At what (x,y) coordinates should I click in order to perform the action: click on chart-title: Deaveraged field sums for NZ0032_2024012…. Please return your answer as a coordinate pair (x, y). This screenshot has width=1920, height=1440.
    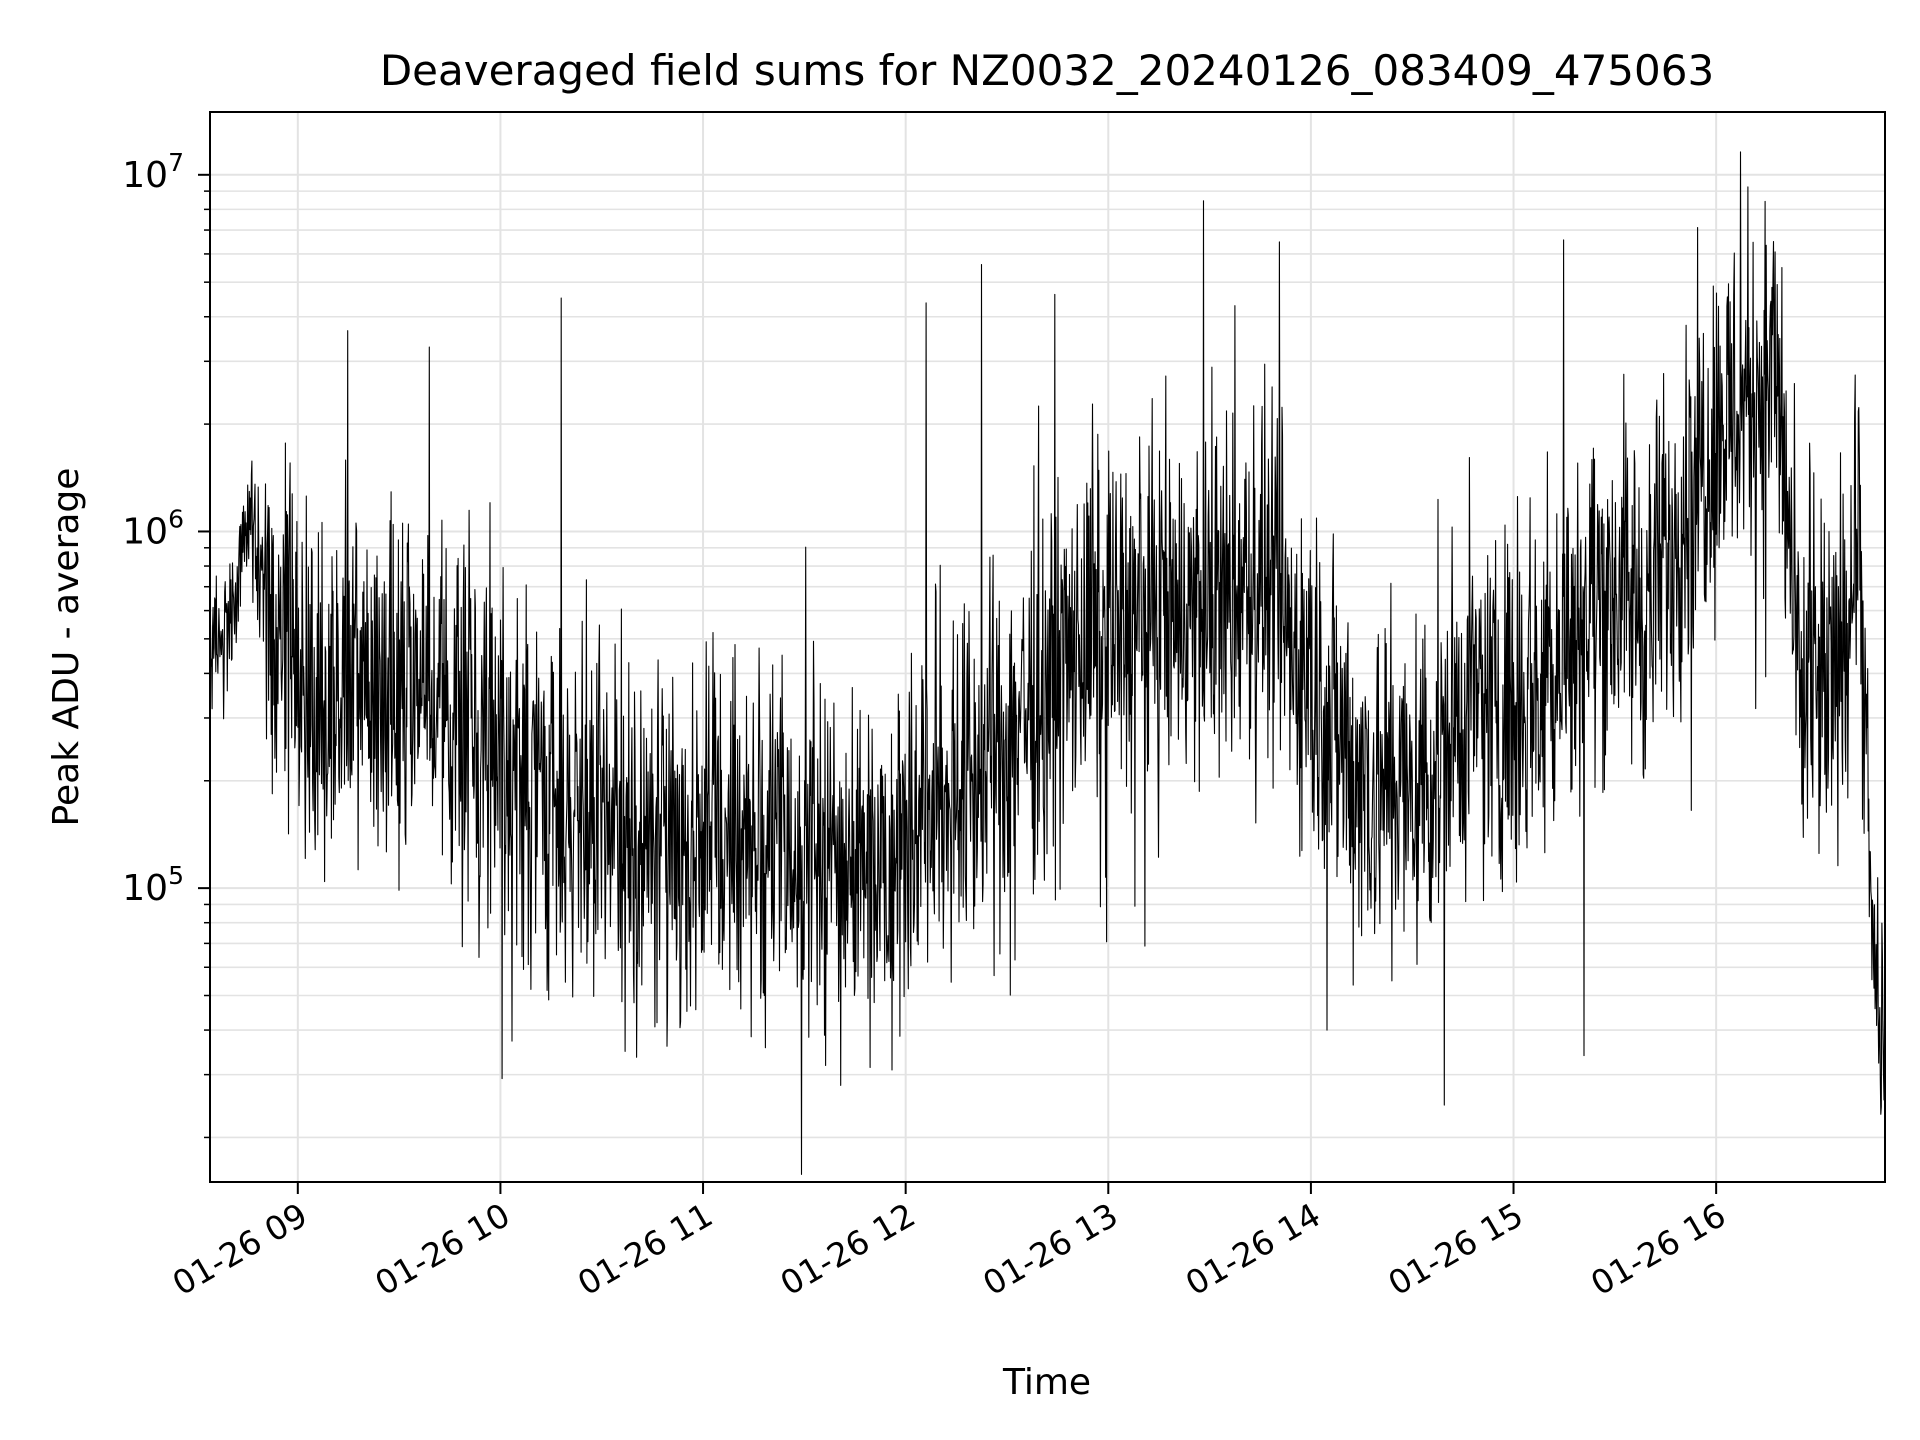
    Looking at the image, I should click on (1047, 70).